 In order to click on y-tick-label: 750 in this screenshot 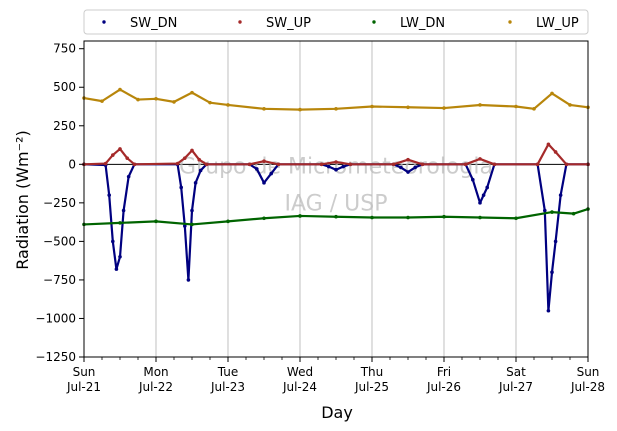, I will do `click(64, 49)`.